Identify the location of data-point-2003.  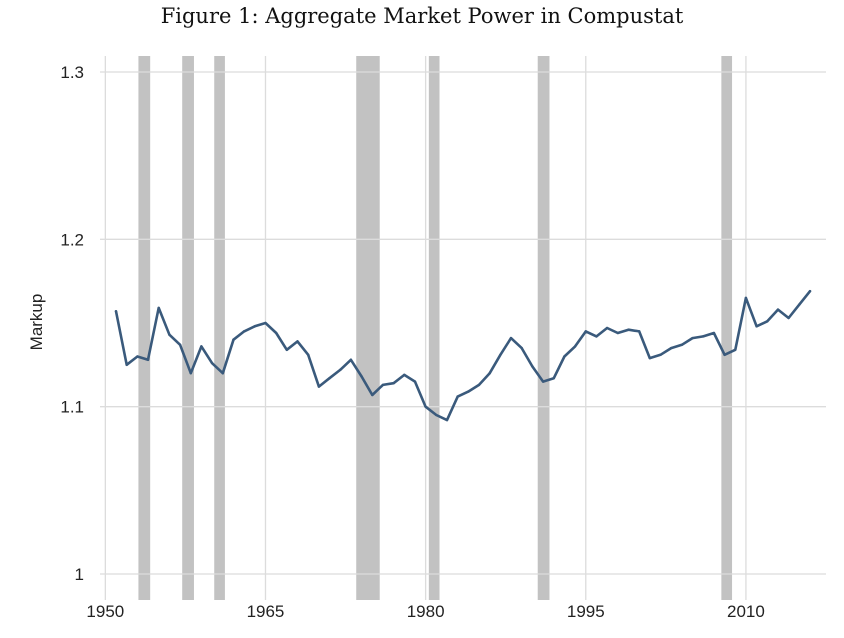
(671, 348).